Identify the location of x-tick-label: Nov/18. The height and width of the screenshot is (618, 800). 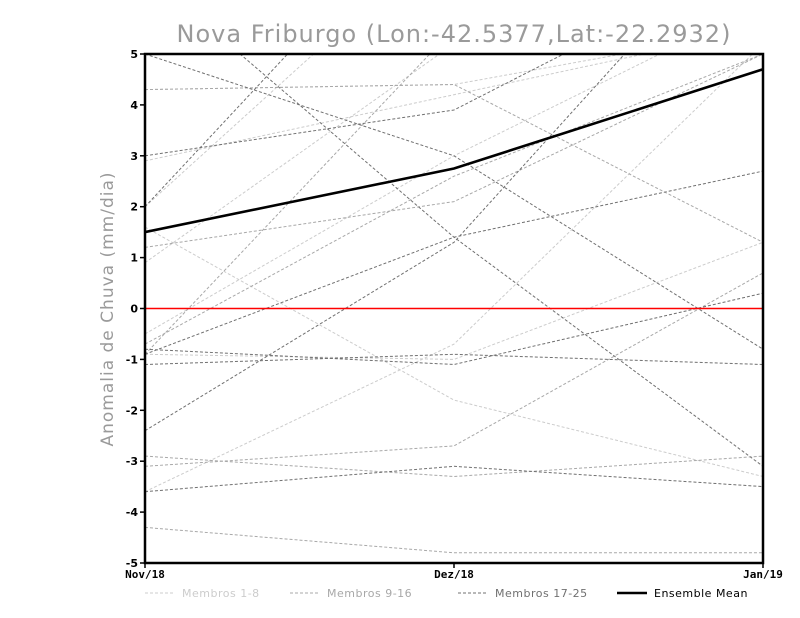
(145, 574).